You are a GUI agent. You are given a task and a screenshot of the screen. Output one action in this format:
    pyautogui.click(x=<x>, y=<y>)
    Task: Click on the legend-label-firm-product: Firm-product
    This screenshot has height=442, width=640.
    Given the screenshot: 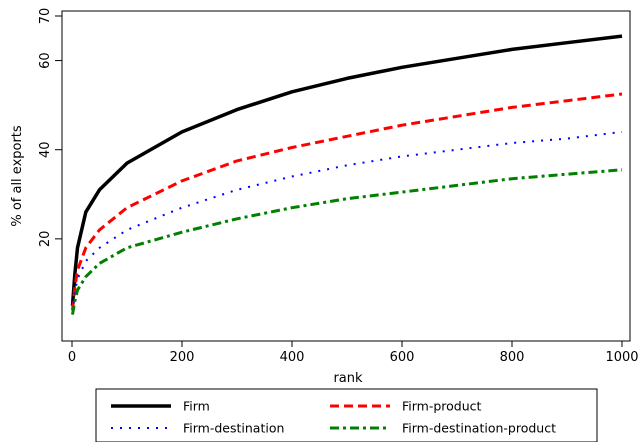 What is the action you would take?
    pyautogui.click(x=442, y=406)
    